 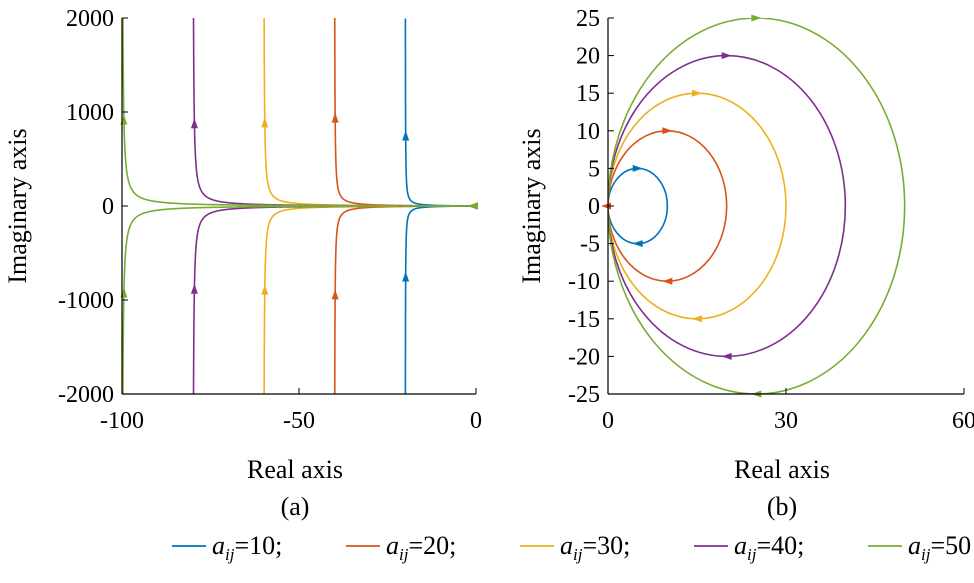 What do you see at coordinates (588, 19) in the screenshot?
I see `panel-b-ytick-label: 25` at bounding box center [588, 19].